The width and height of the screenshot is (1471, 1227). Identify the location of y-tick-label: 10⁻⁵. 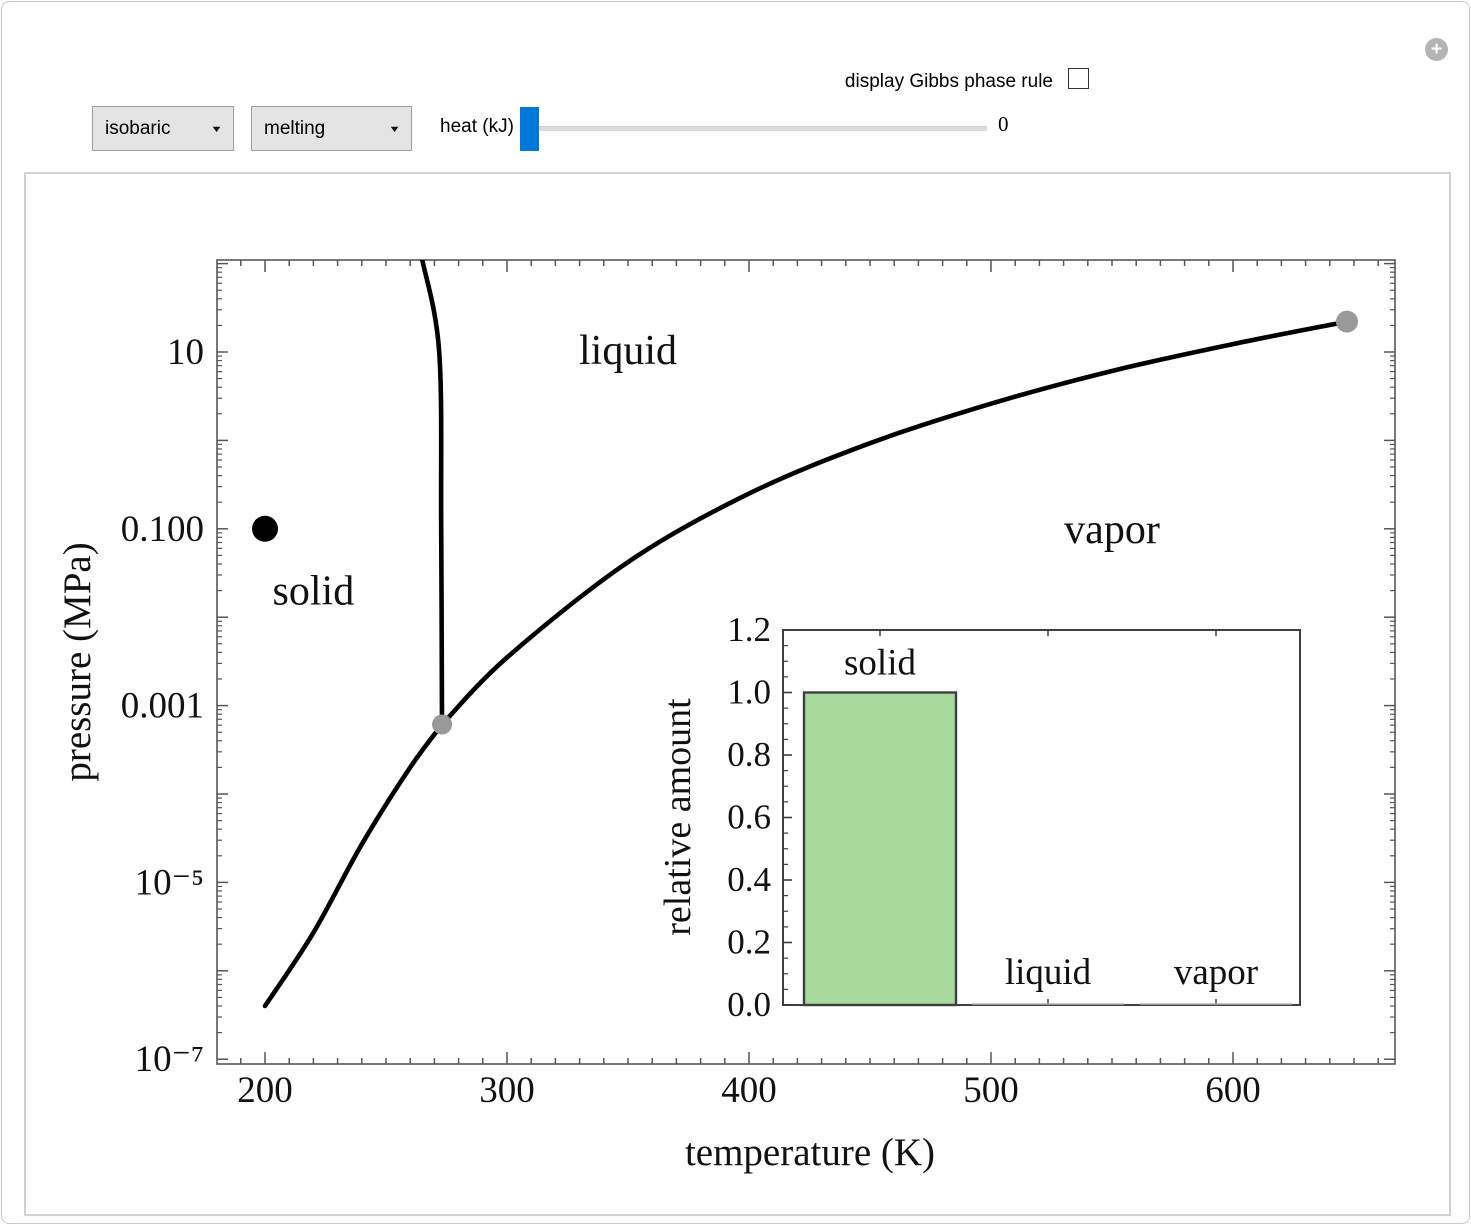
(169, 882).